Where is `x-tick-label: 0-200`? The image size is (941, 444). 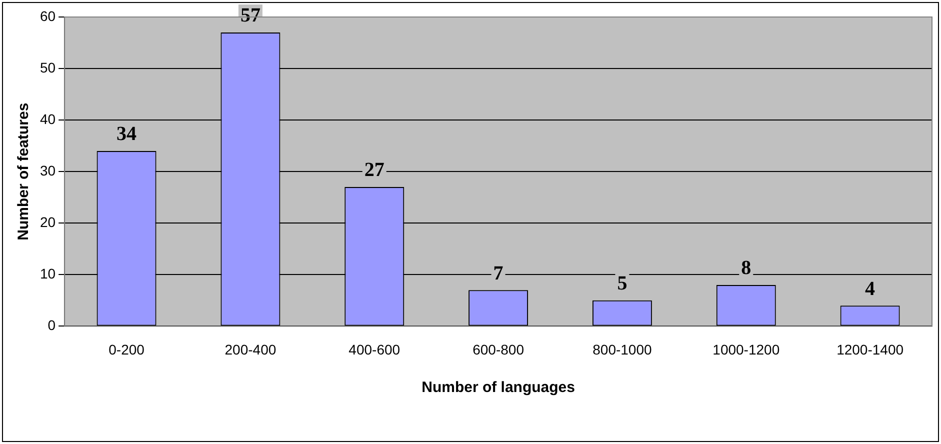
x-tick-label: 0-200 is located at coordinates (126, 349).